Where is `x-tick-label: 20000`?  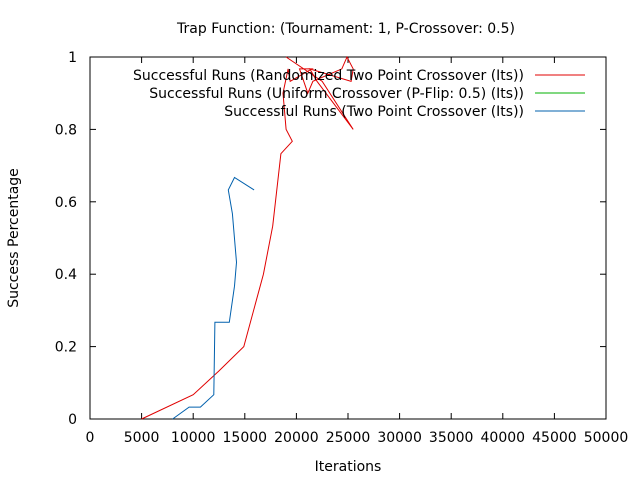 x-tick-label: 20000 is located at coordinates (296, 438).